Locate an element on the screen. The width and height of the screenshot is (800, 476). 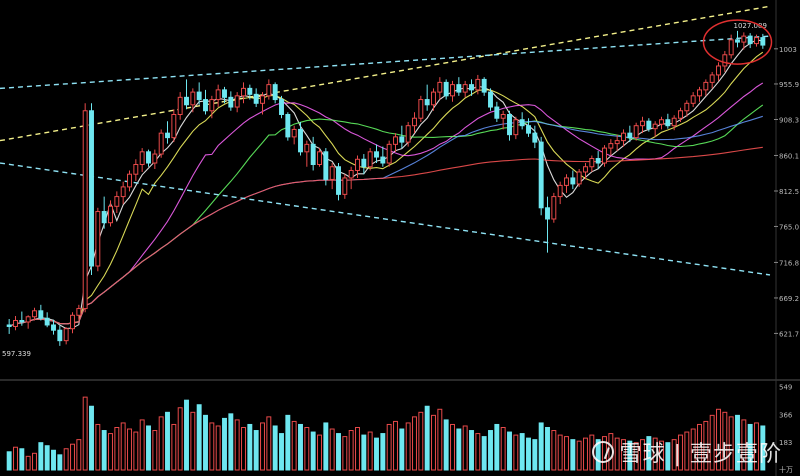
volume-tick-label: 366 is located at coordinates (786, 415).